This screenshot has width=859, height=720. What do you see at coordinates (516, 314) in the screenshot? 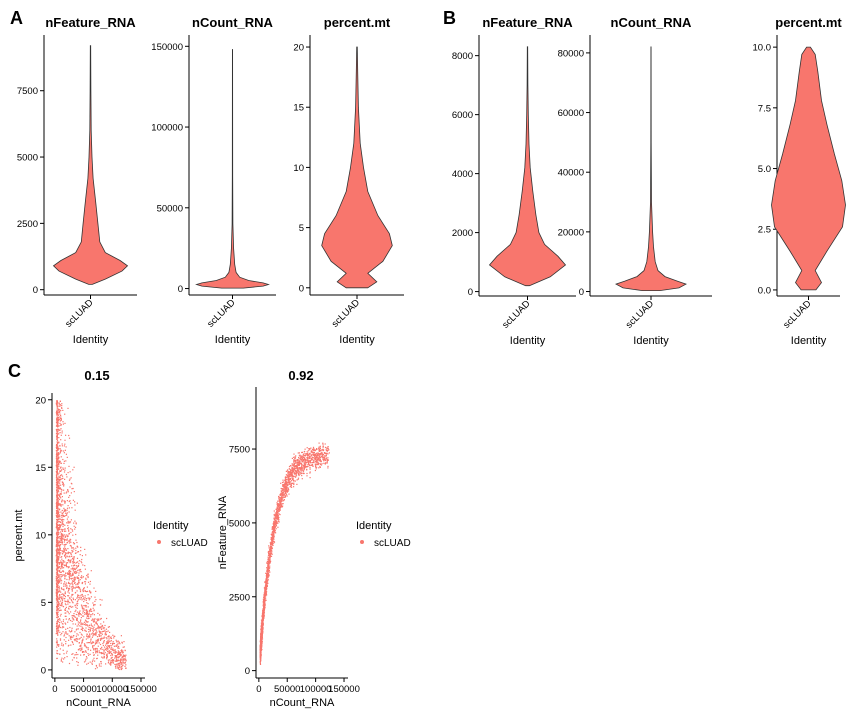
I see `violin-4-x-tick-label: scLUAD` at bounding box center [516, 314].